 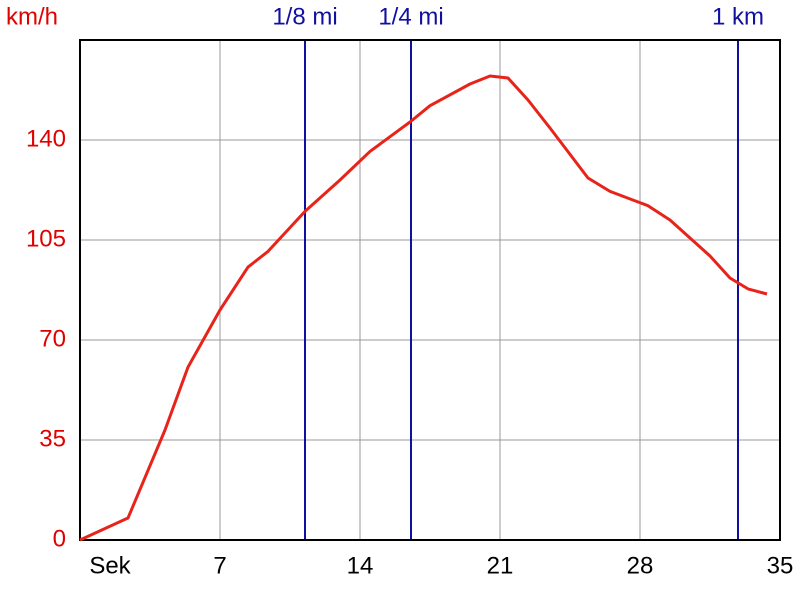 What do you see at coordinates (59, 538) in the screenshot?
I see `y-tick-label: 0` at bounding box center [59, 538].